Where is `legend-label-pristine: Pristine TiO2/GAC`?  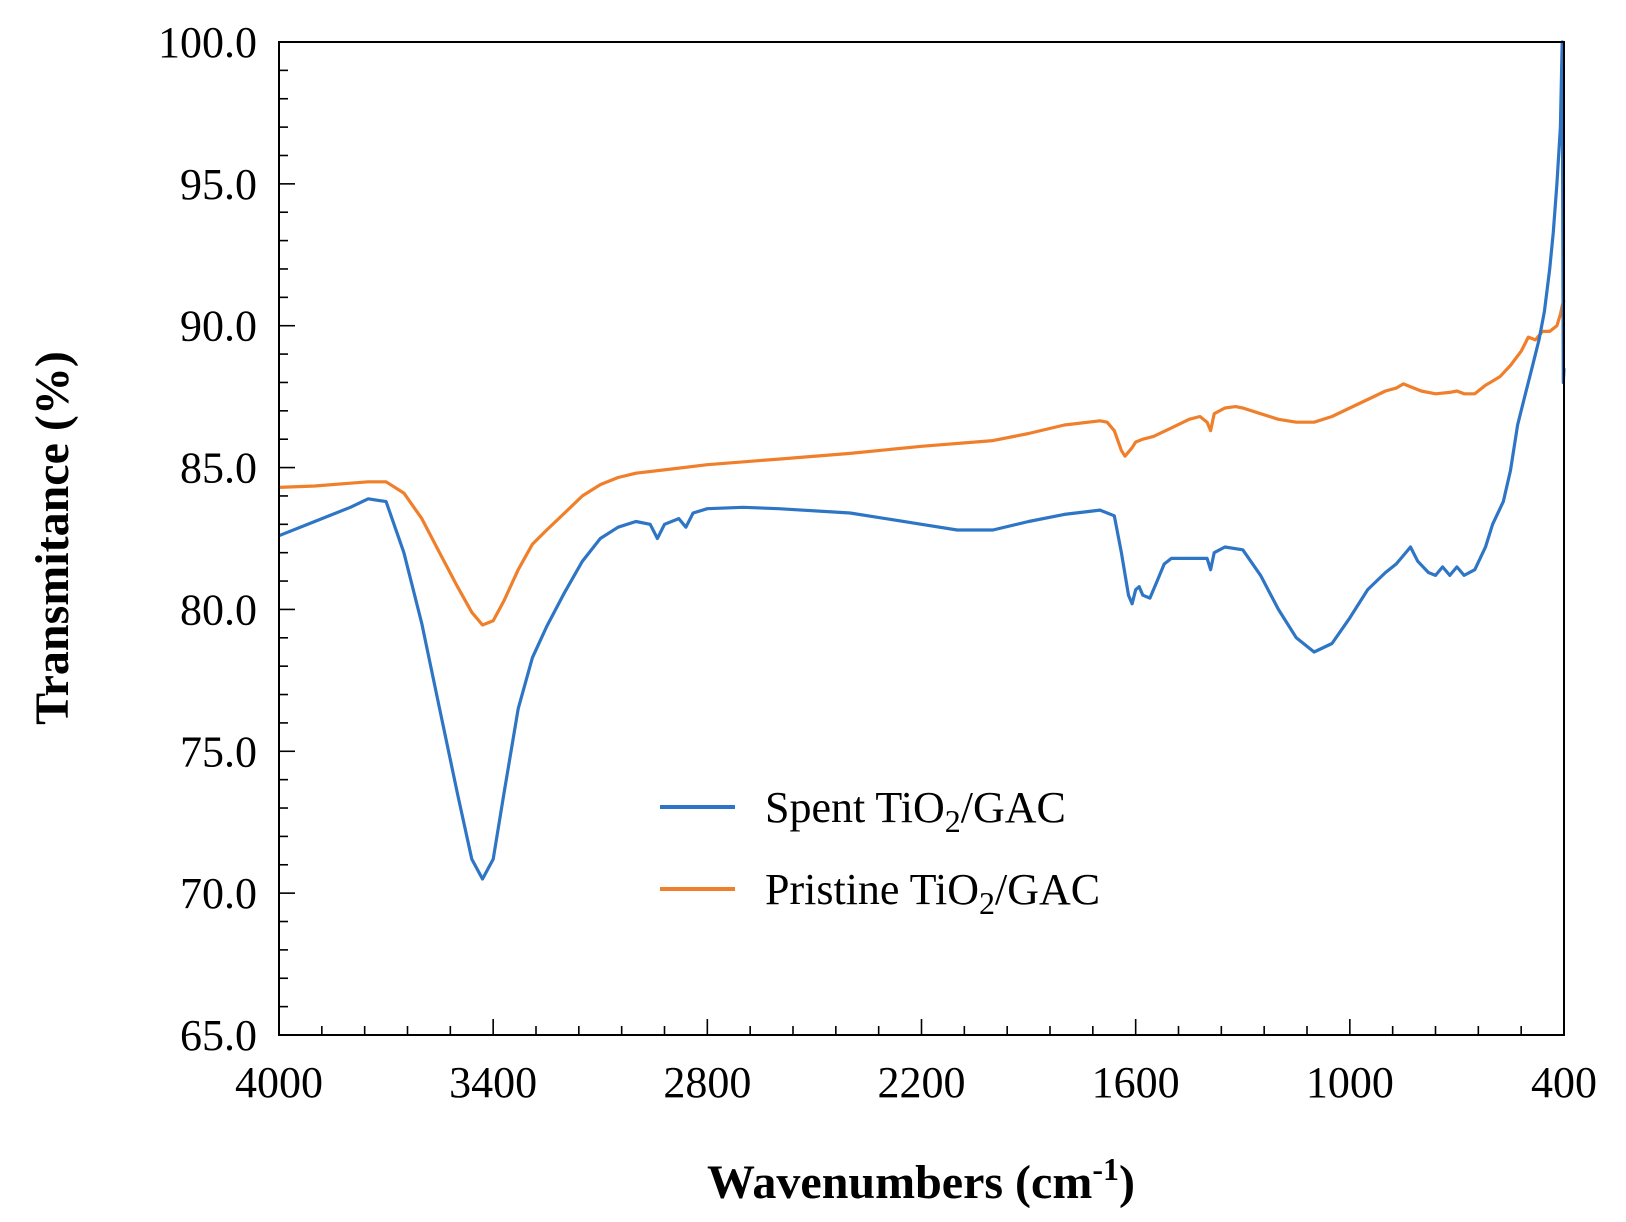 legend-label-pristine: Pristine TiO2/GAC is located at coordinates (932, 893).